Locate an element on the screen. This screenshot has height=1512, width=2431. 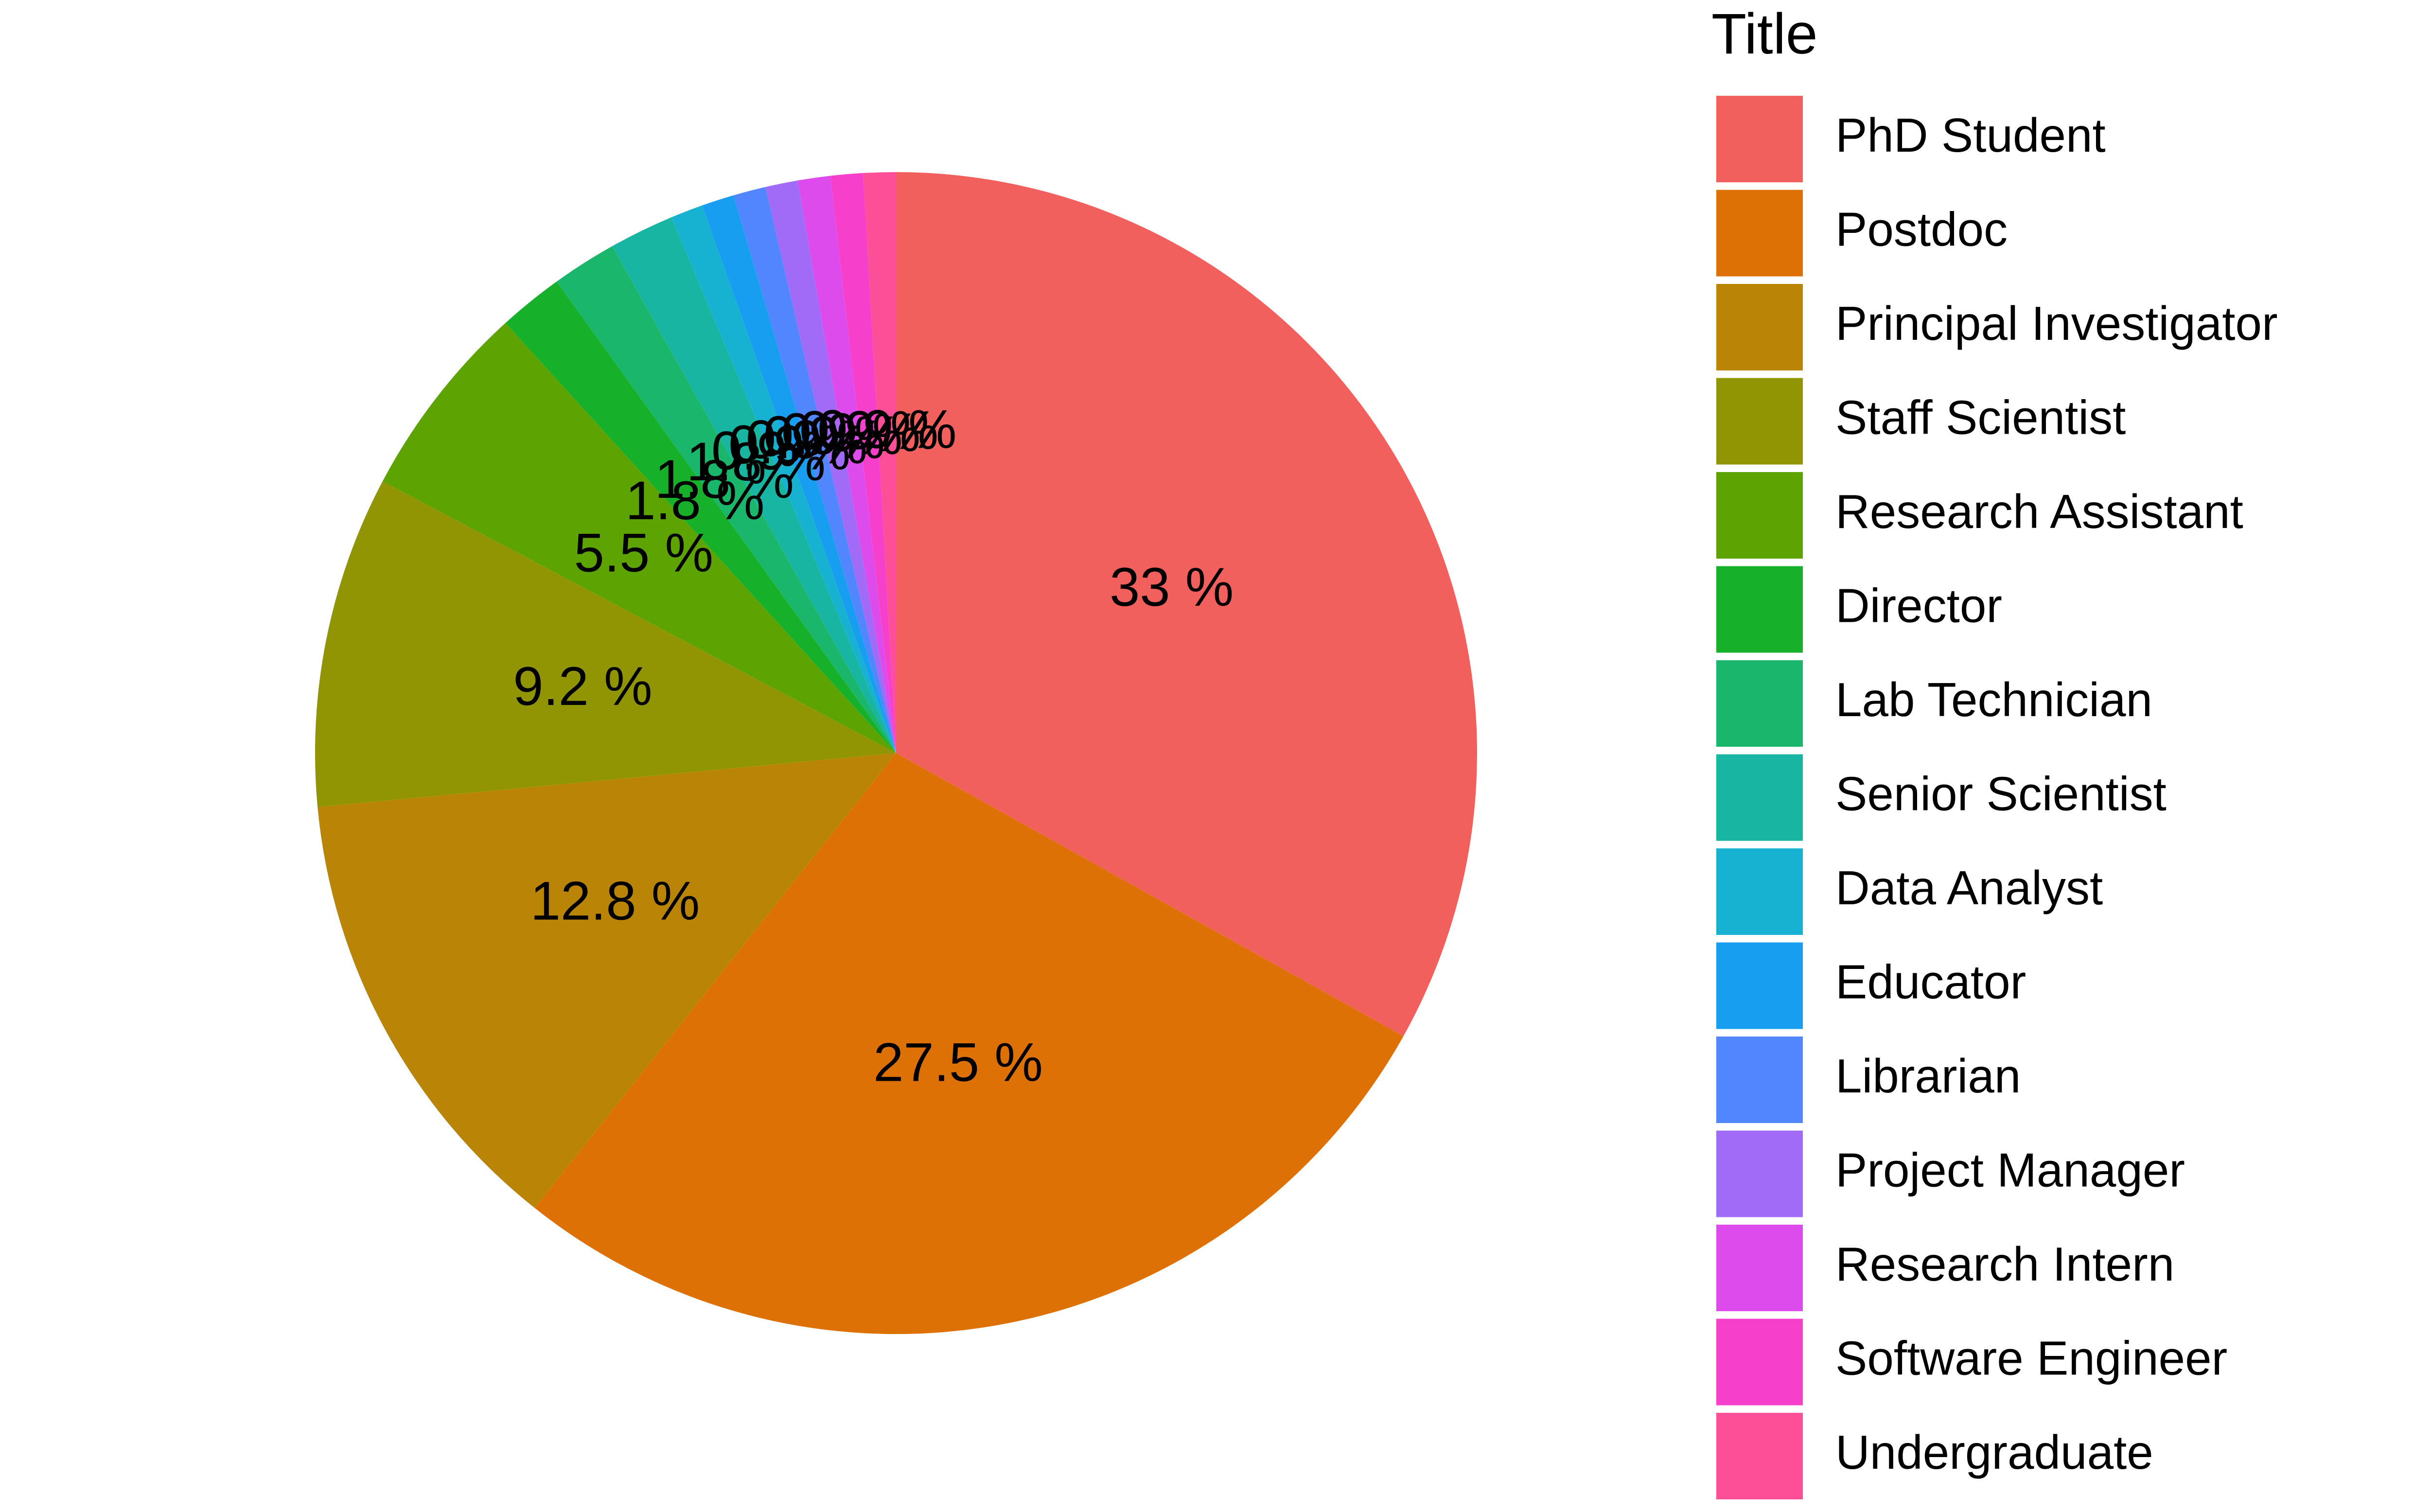
legend-label-software-engineer: Software Engineer is located at coordinates (2031, 1358).